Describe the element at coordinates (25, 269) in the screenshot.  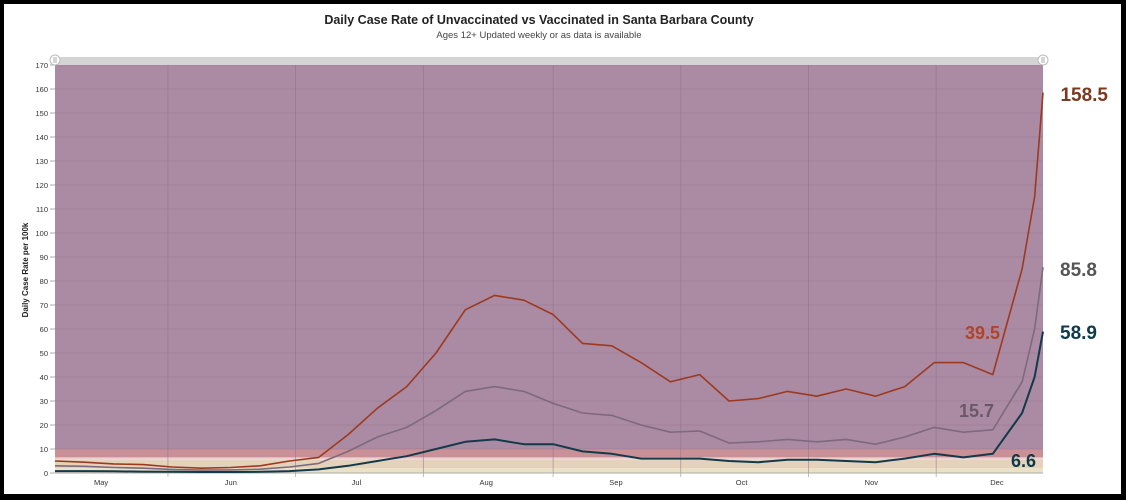
I see `y-axis-label: Daily Case Rate per 100k` at that location.